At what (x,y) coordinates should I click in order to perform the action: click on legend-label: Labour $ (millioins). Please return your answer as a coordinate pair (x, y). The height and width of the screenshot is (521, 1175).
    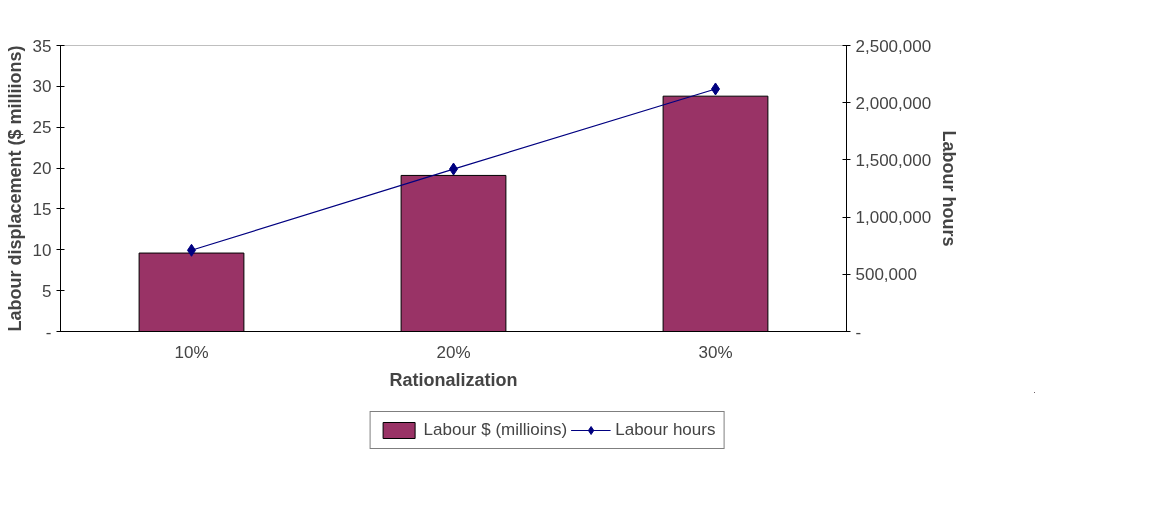
    Looking at the image, I should click on (495, 429).